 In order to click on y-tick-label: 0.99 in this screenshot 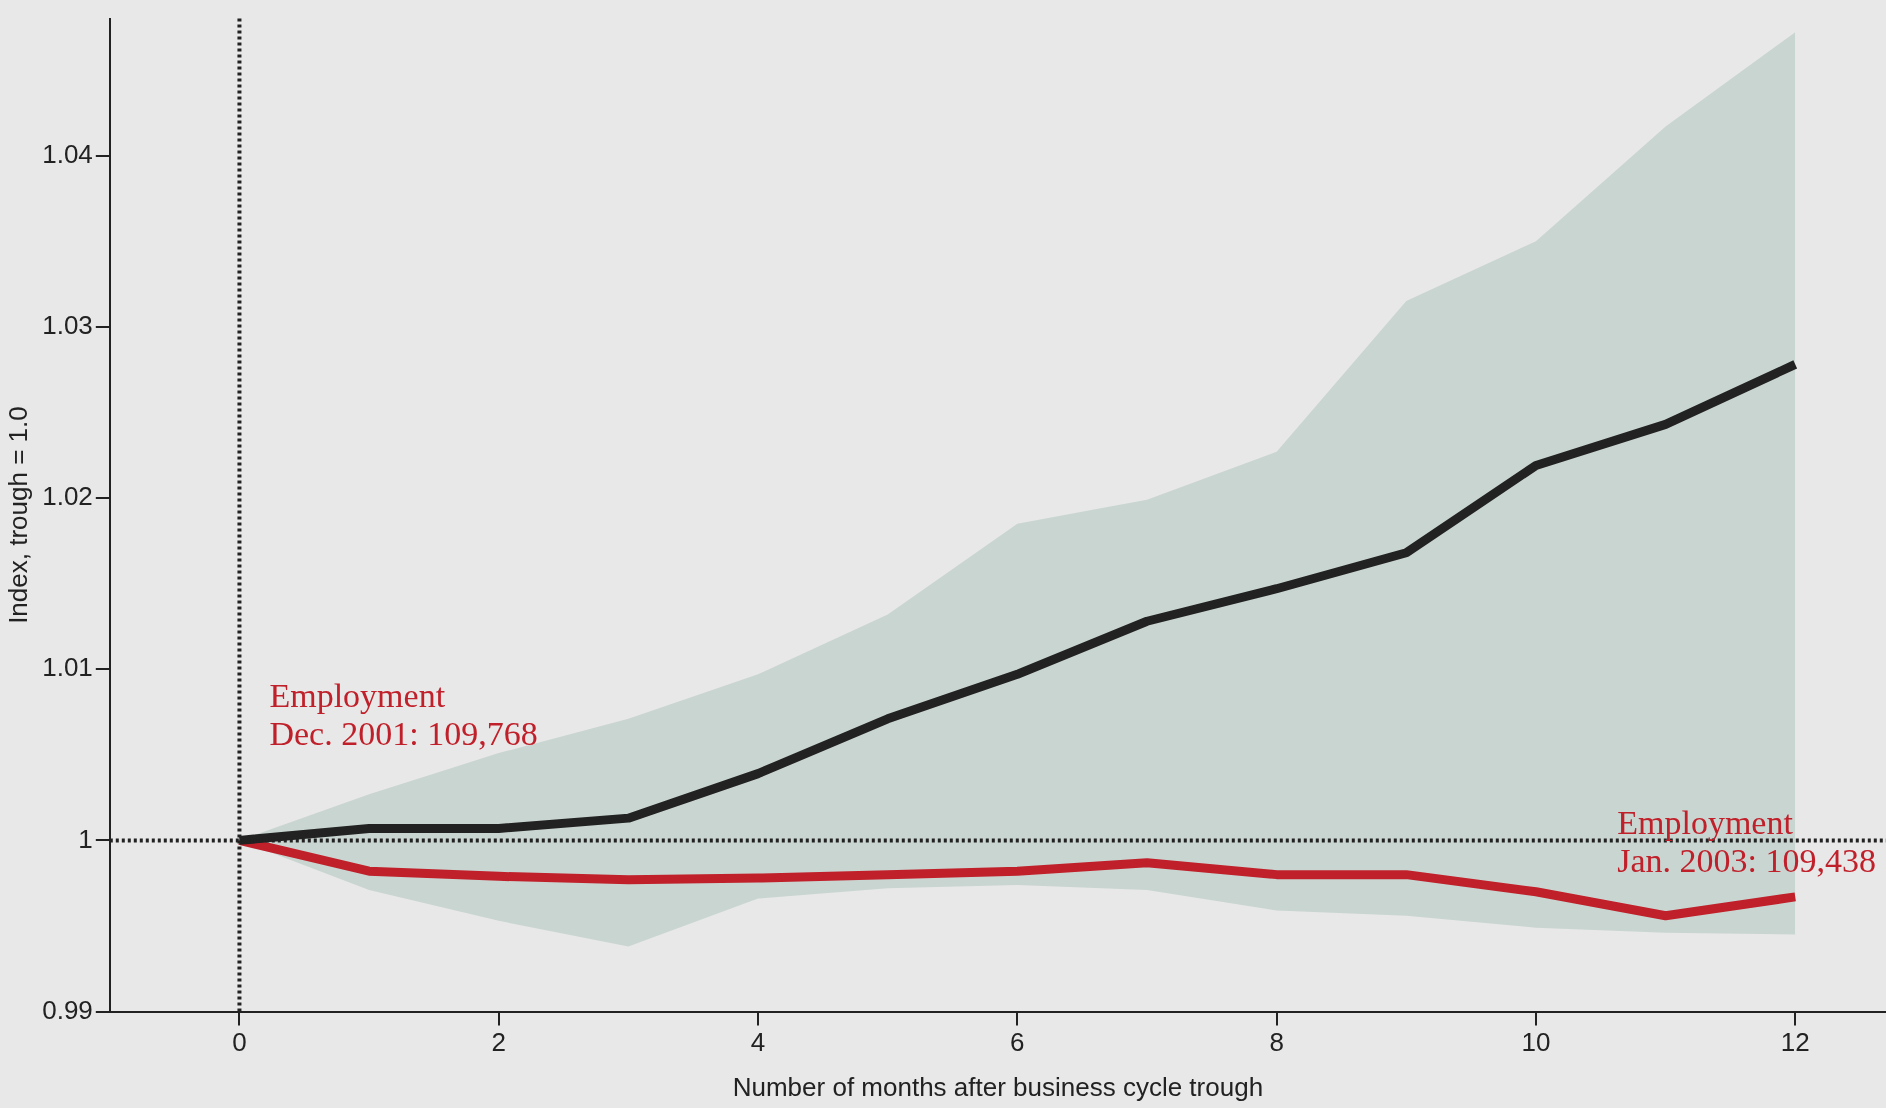, I will do `click(67, 1009)`.